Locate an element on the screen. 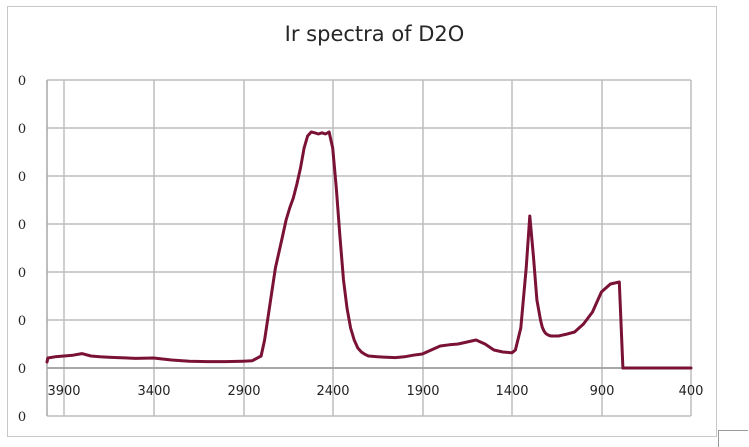 The width and height of the screenshot is (749, 447). x-tick-label: 3400 is located at coordinates (153, 391).